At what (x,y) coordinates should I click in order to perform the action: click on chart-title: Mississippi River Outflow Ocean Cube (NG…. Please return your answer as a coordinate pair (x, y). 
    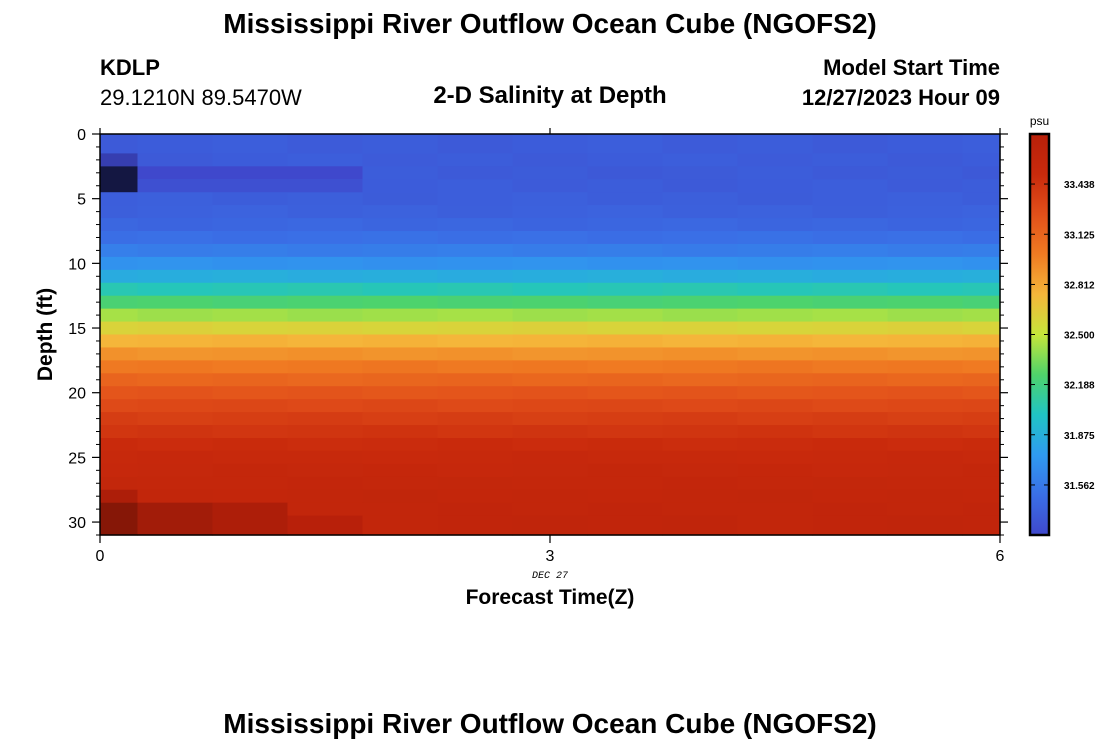
    Looking at the image, I should click on (550, 23).